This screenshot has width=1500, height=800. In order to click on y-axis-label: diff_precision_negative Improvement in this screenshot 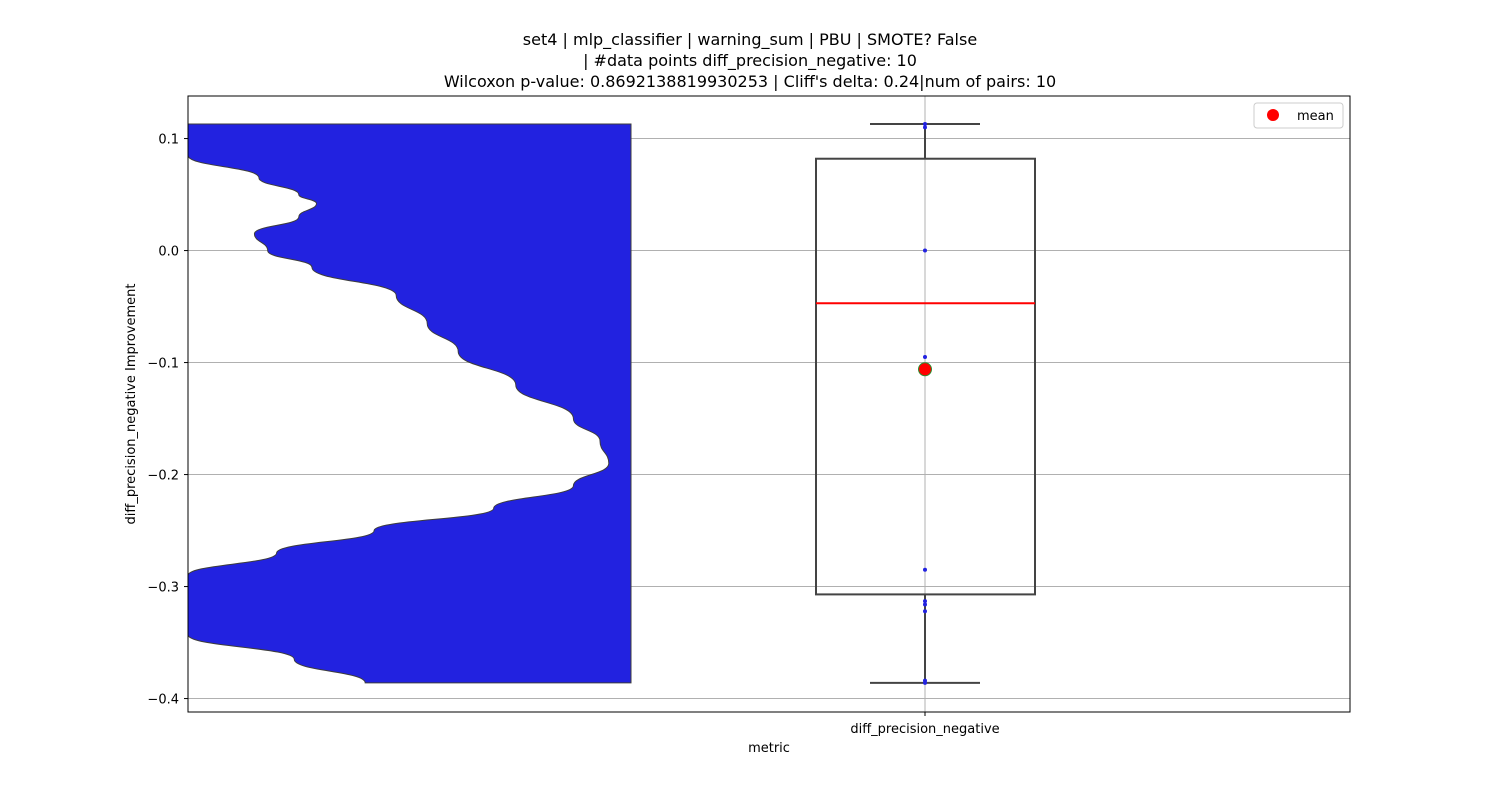, I will do `click(131, 404)`.